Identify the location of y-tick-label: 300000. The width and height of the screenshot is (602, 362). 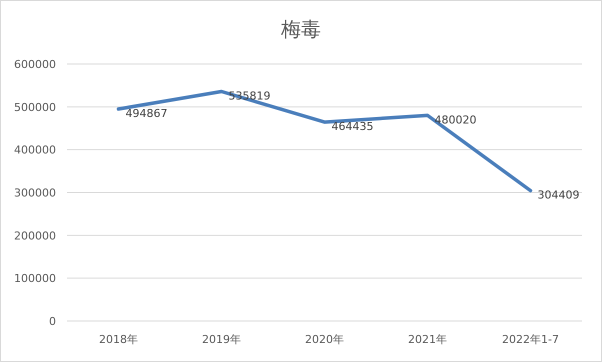
(35, 193).